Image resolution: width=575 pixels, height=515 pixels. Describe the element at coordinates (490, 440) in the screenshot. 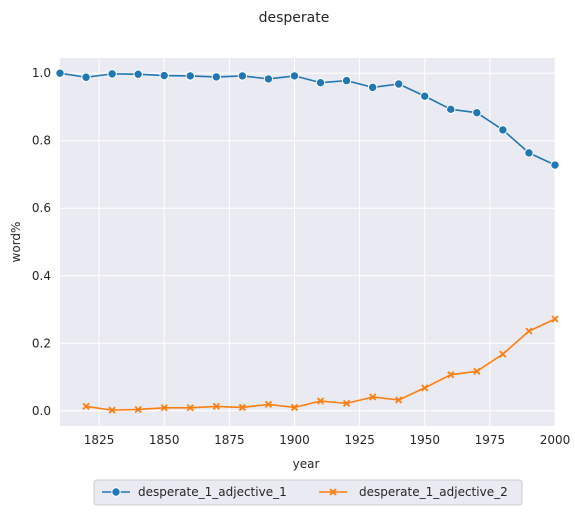

I see `x-tick-label: 1975` at that location.